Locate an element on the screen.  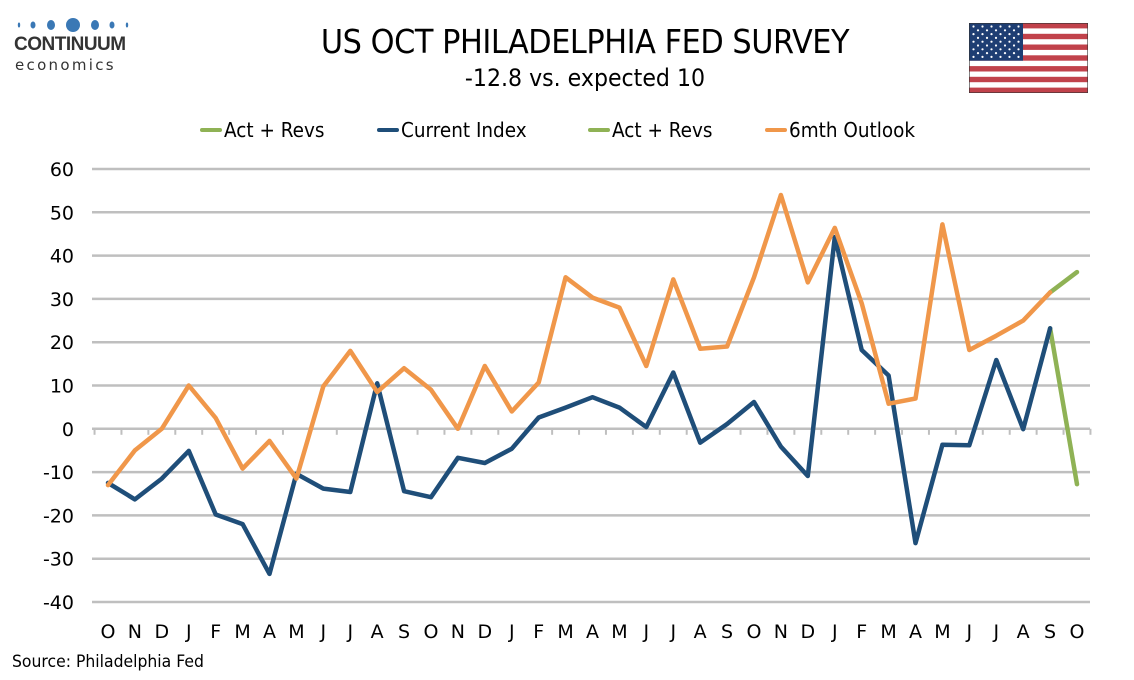
series-line-act-revs-6mth-outlook is located at coordinates (1063, 282).